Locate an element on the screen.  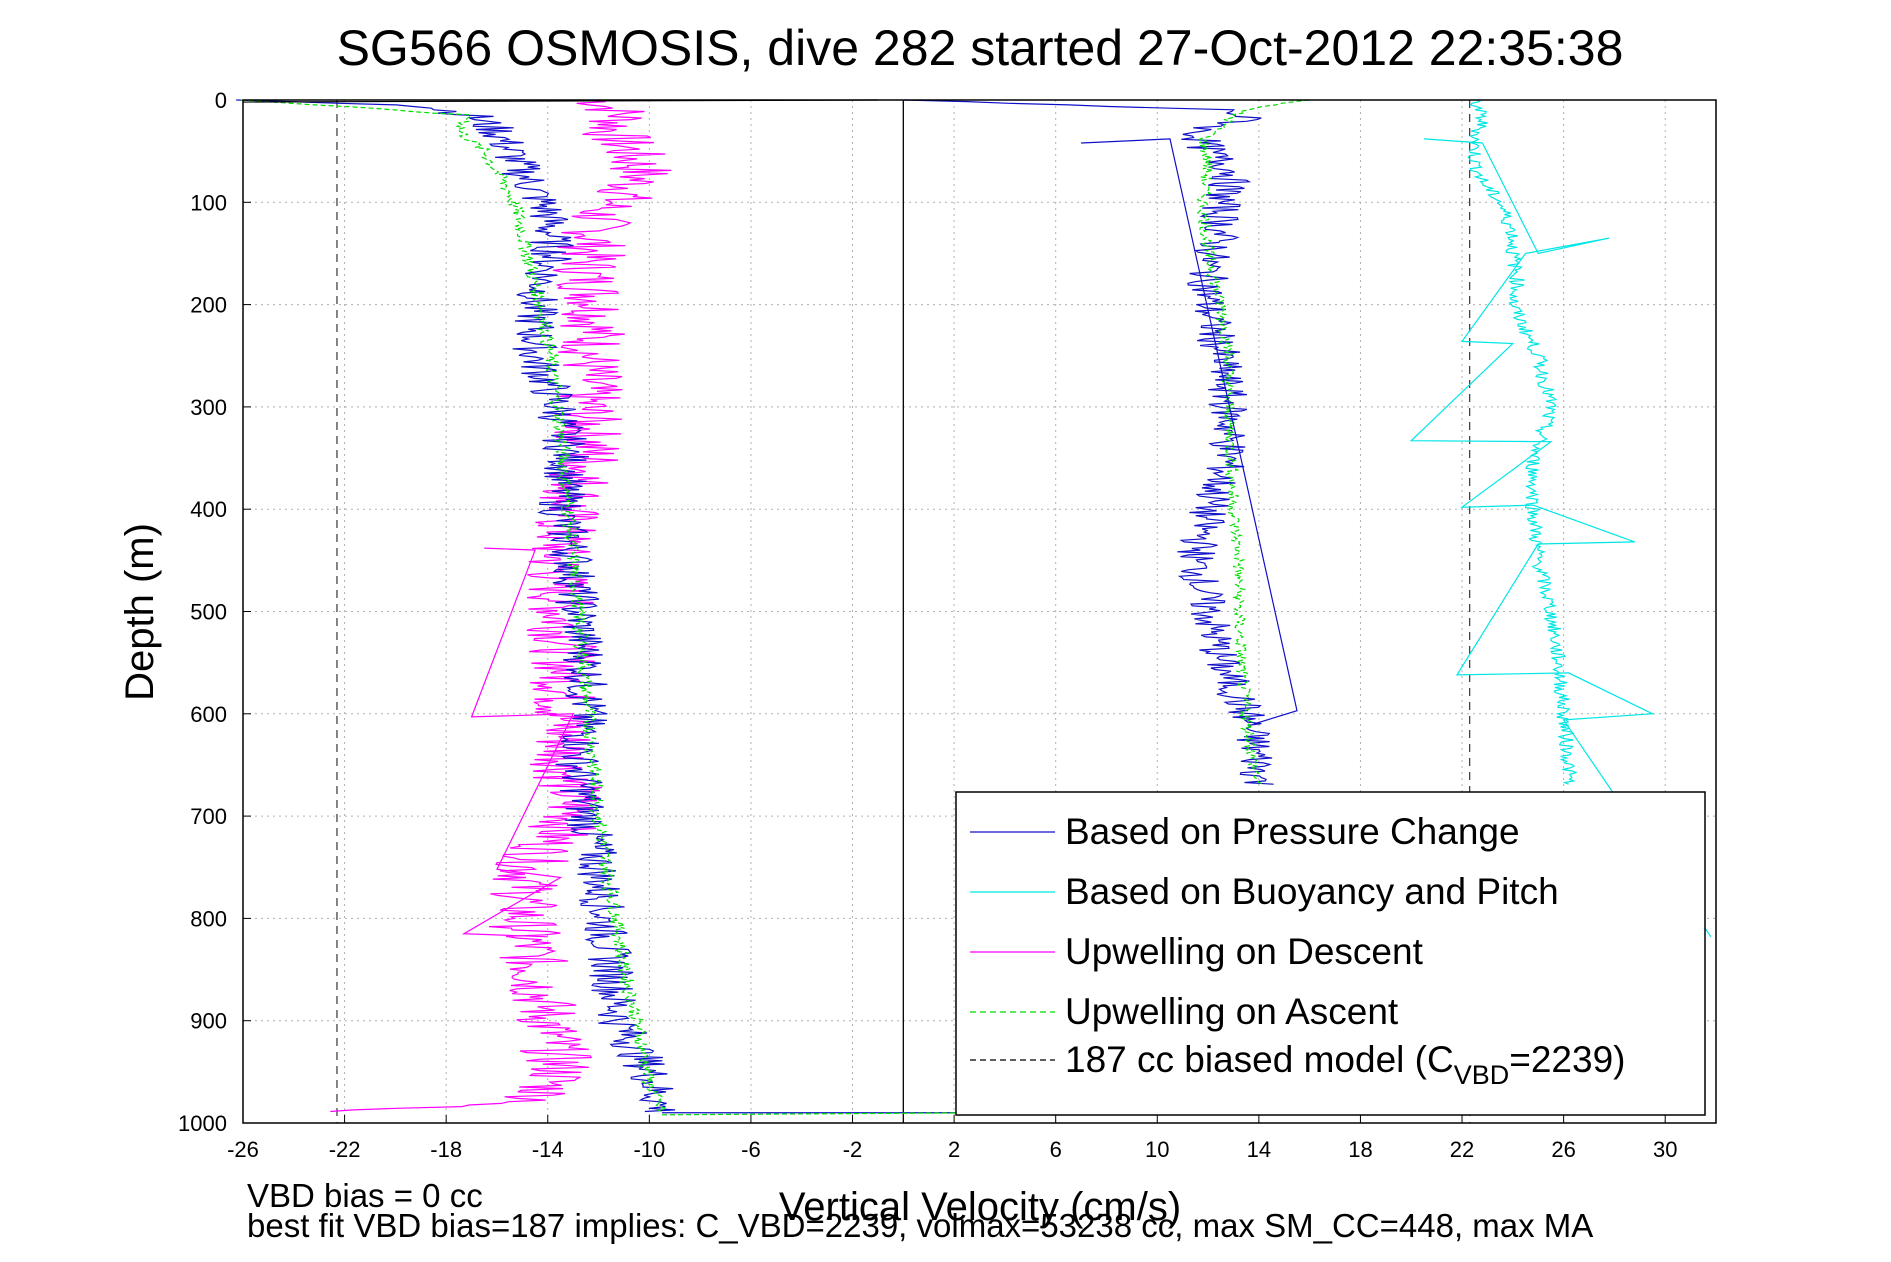
x-tick-label: -26 is located at coordinates (243, 1149).